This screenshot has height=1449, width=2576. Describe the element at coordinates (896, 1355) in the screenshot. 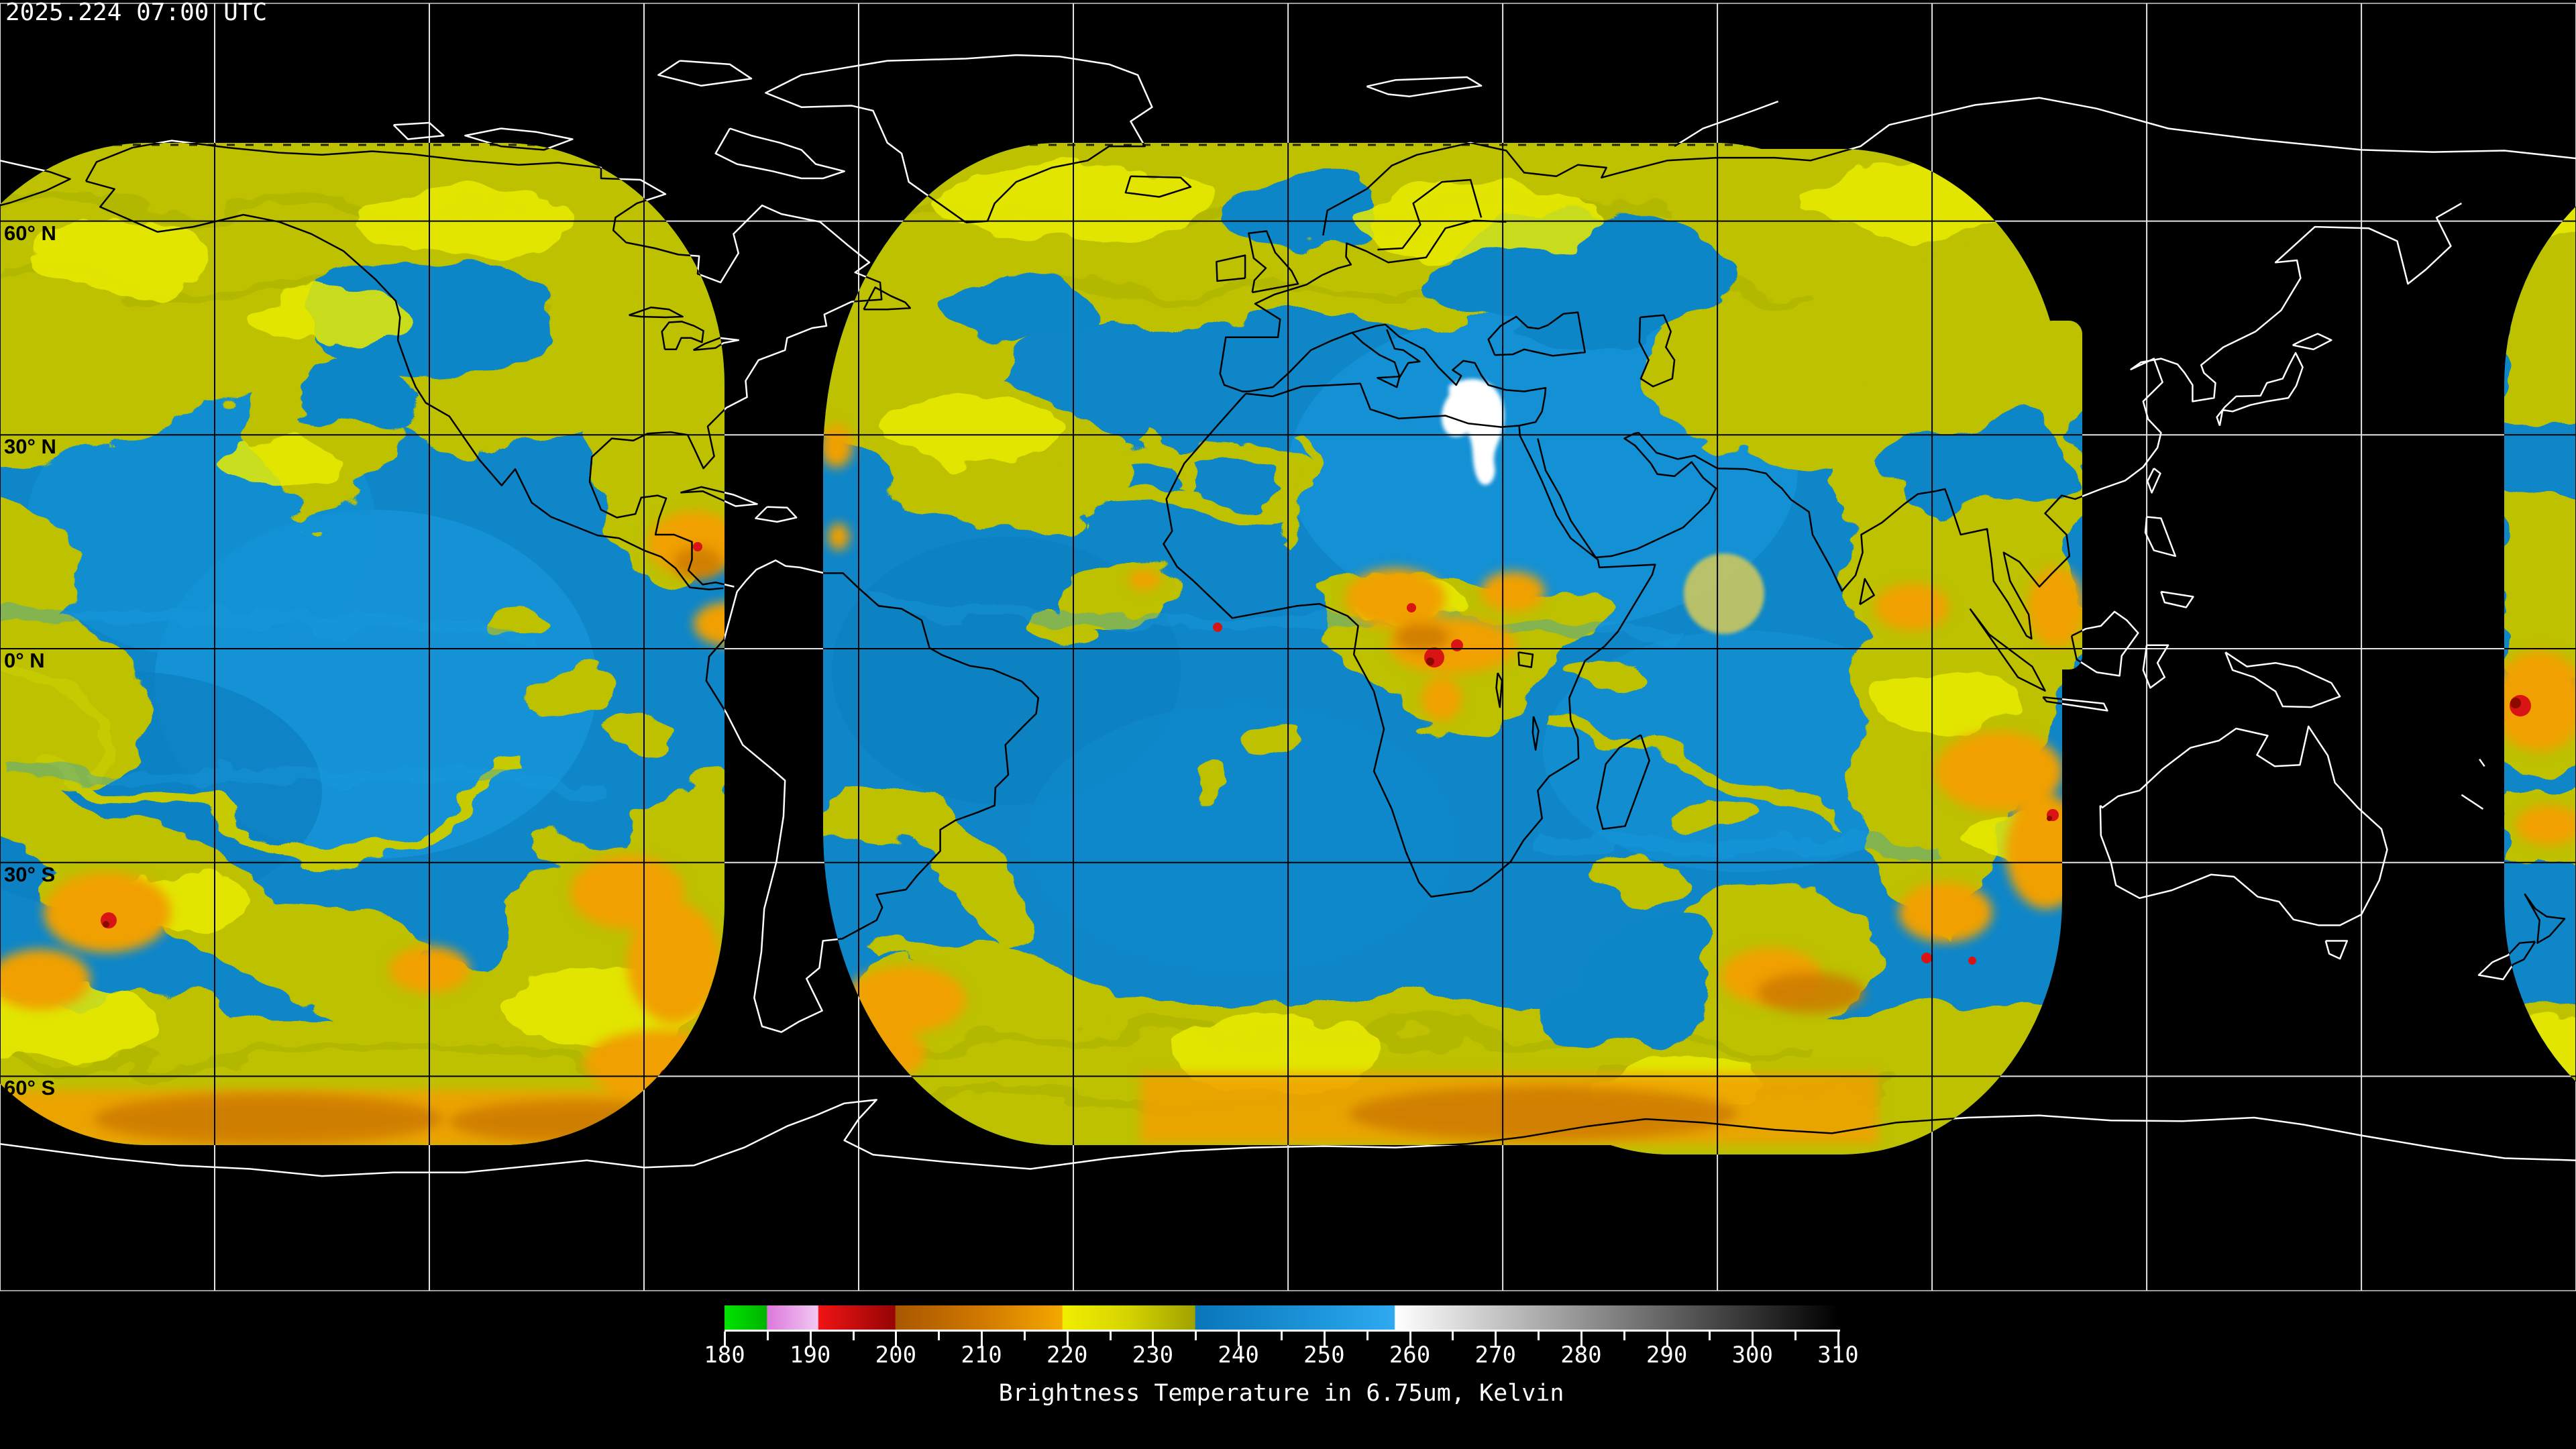

I see `colorbar-tick-label: 200` at that location.